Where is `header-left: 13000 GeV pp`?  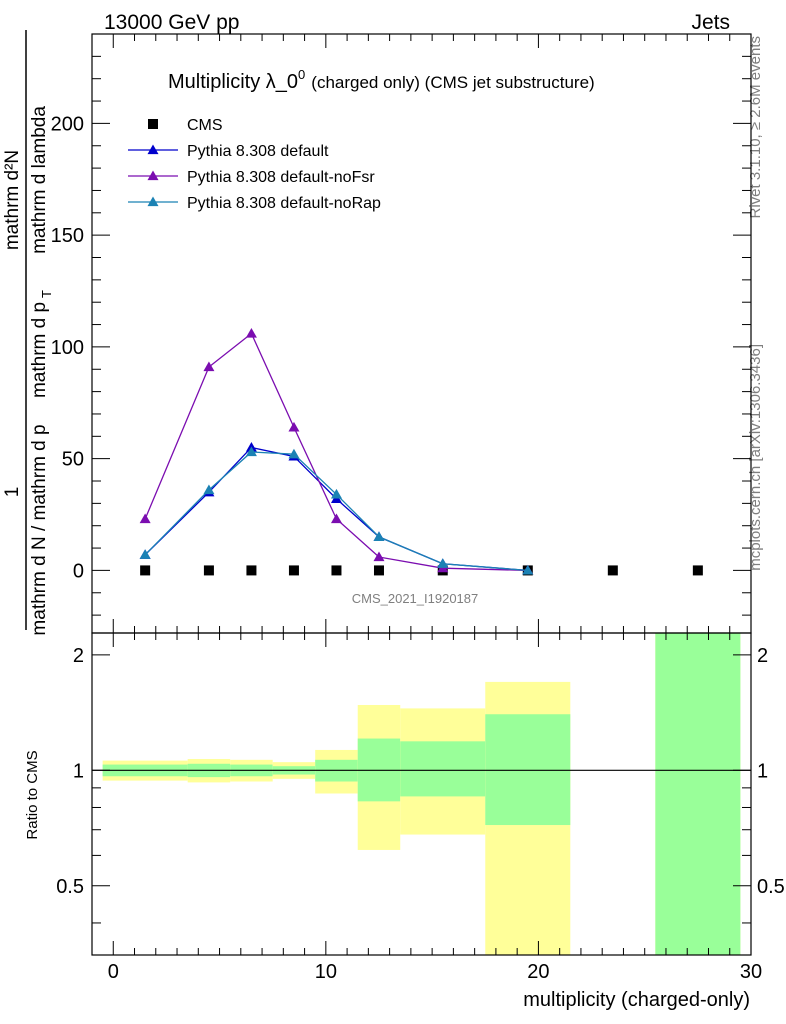 header-left: 13000 GeV pp is located at coordinates (171, 22).